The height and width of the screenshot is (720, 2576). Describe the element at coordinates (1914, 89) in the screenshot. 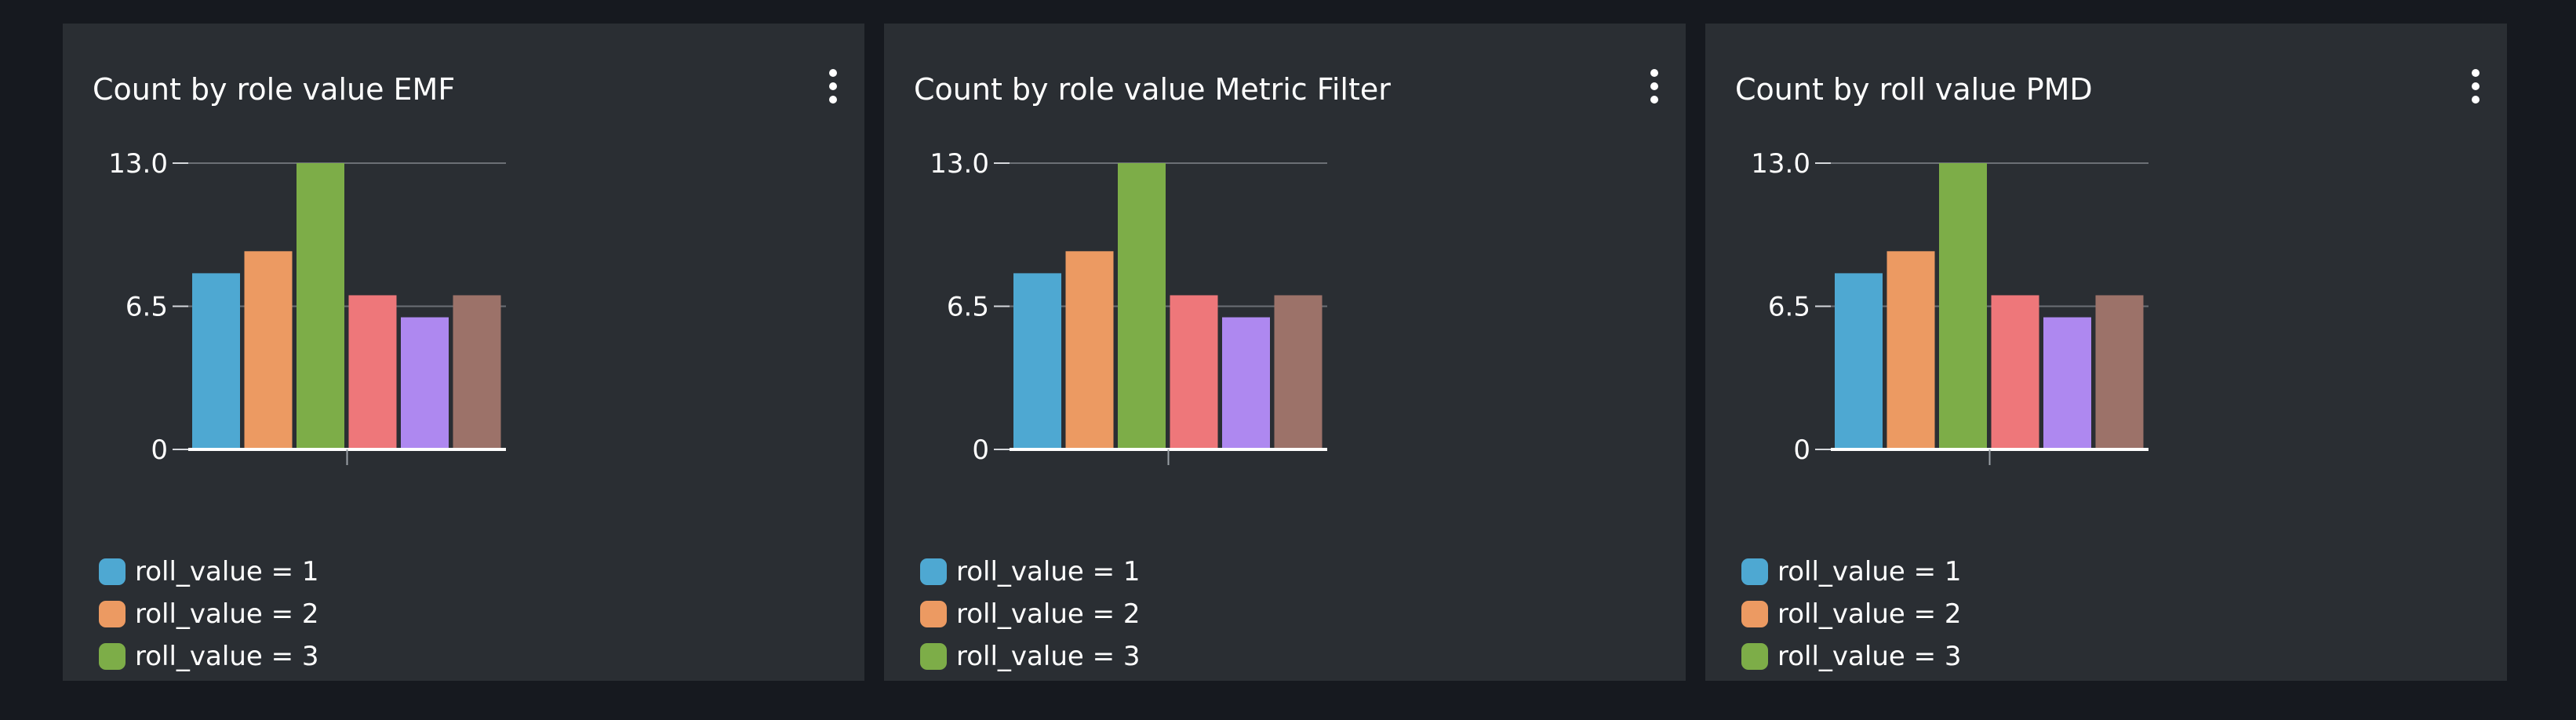

I see `widget-title: Count by roll value PMD` at that location.